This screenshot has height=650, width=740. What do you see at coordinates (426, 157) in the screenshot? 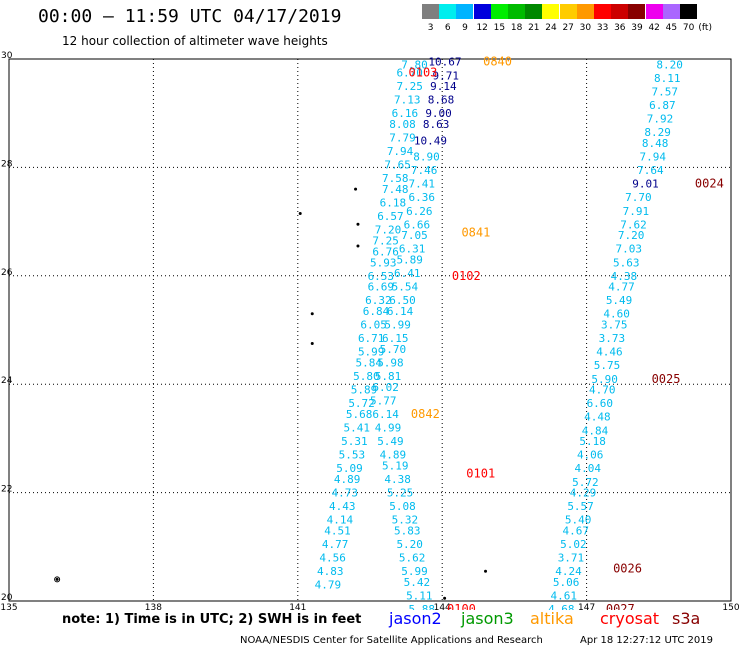
I see `jason2-wave-height-label: 8.90` at bounding box center [426, 157].